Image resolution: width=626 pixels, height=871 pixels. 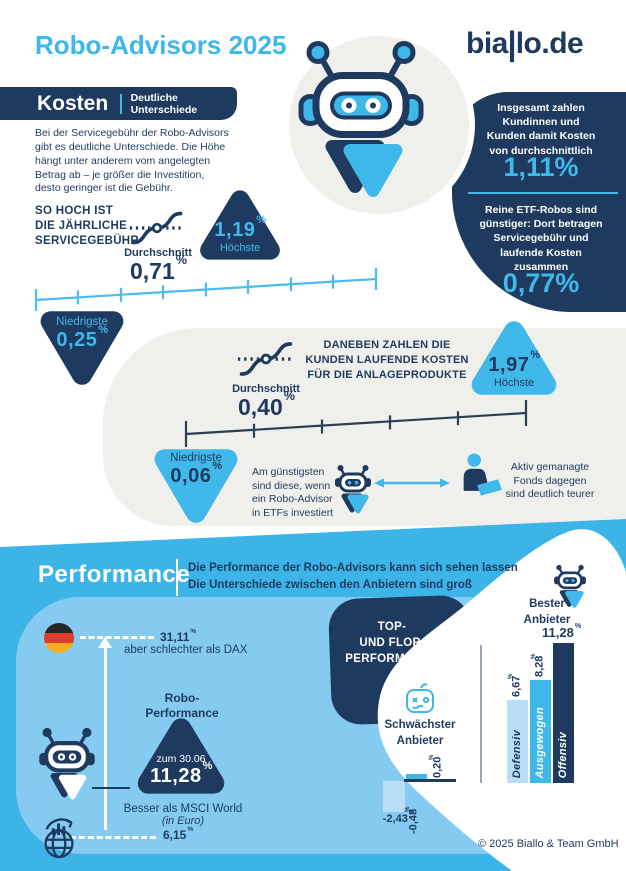 What do you see at coordinates (563, 754) in the screenshot?
I see `bar-label-offensiv: Offensiv` at bounding box center [563, 754].